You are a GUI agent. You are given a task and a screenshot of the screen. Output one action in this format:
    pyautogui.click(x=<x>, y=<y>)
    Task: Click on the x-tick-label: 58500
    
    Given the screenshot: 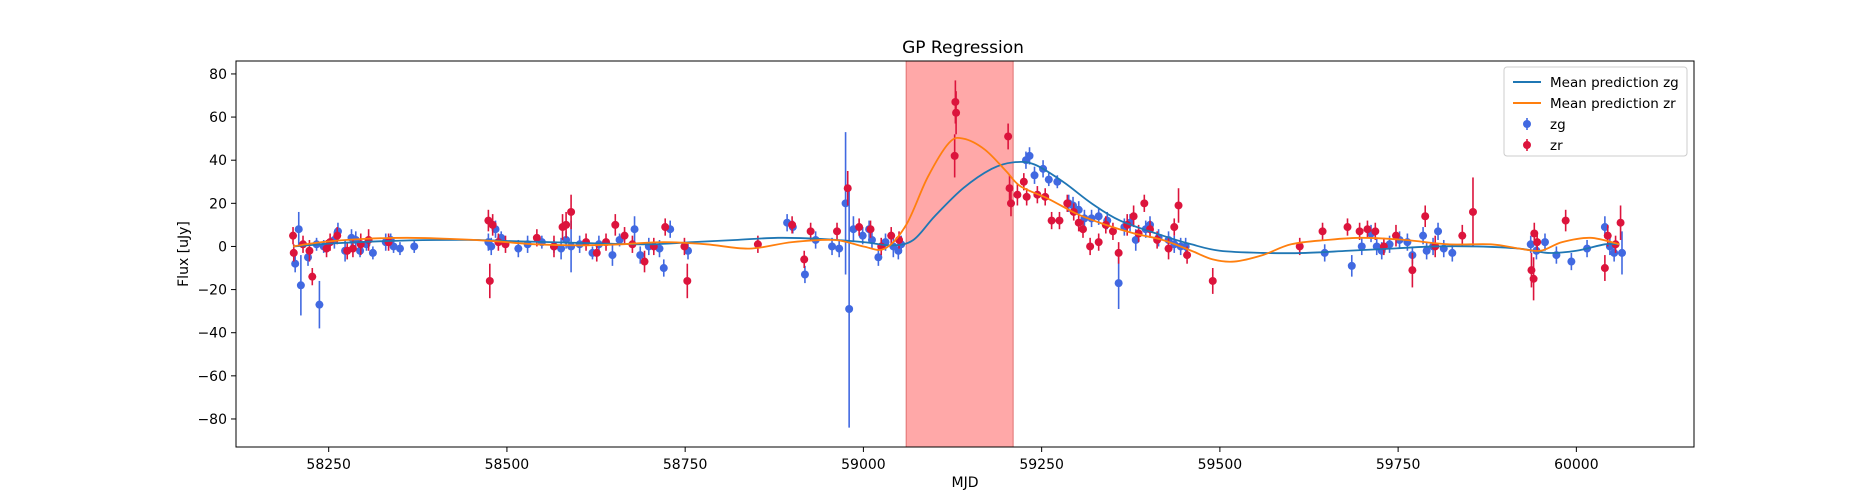 What is the action you would take?
    pyautogui.click(x=507, y=465)
    